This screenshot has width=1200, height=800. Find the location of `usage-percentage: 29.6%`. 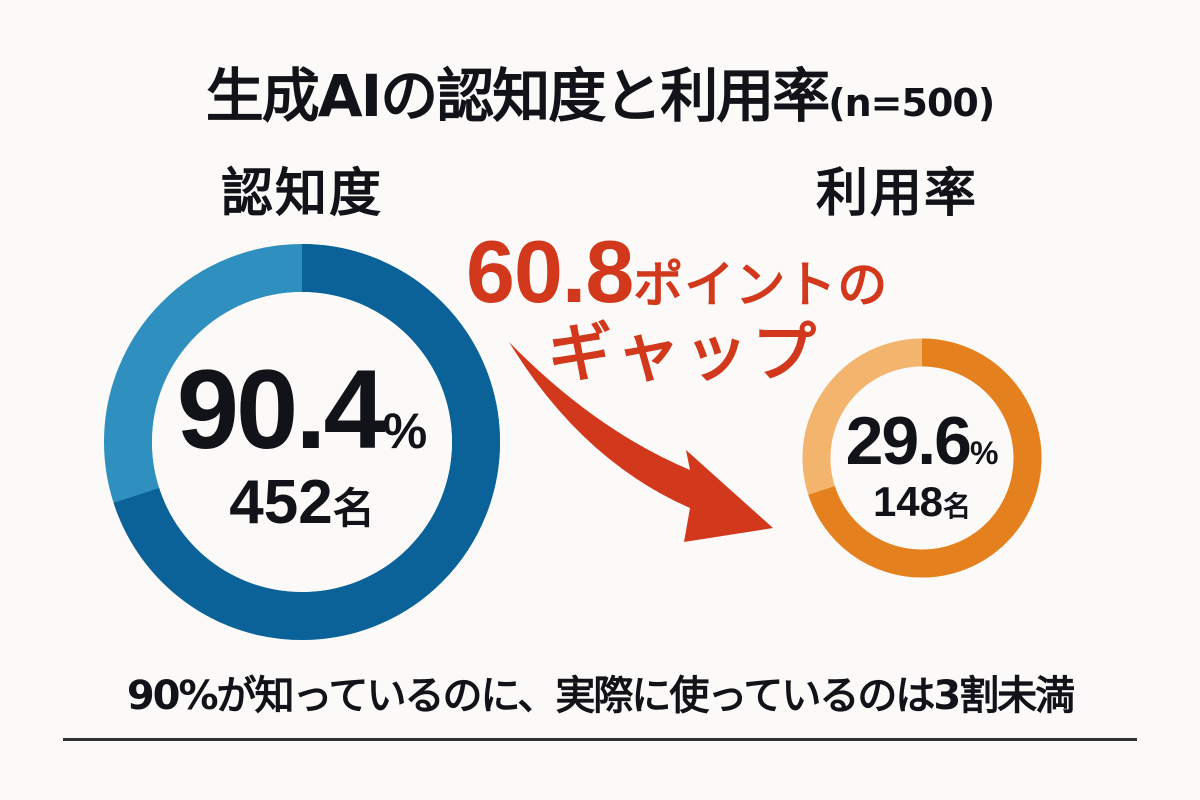

usage-percentage: 29.6% is located at coordinates (922, 441).